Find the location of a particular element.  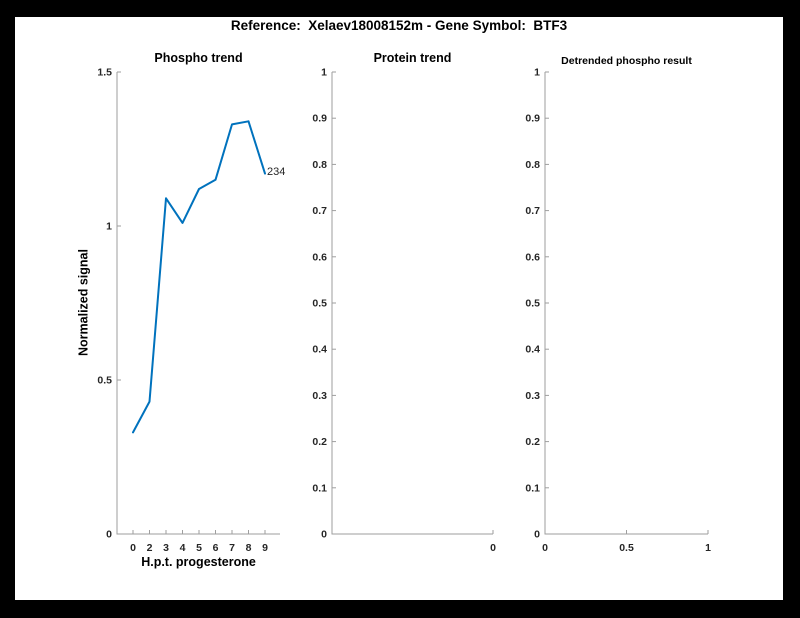

y-tick-label: 1.5 is located at coordinates (104, 73).